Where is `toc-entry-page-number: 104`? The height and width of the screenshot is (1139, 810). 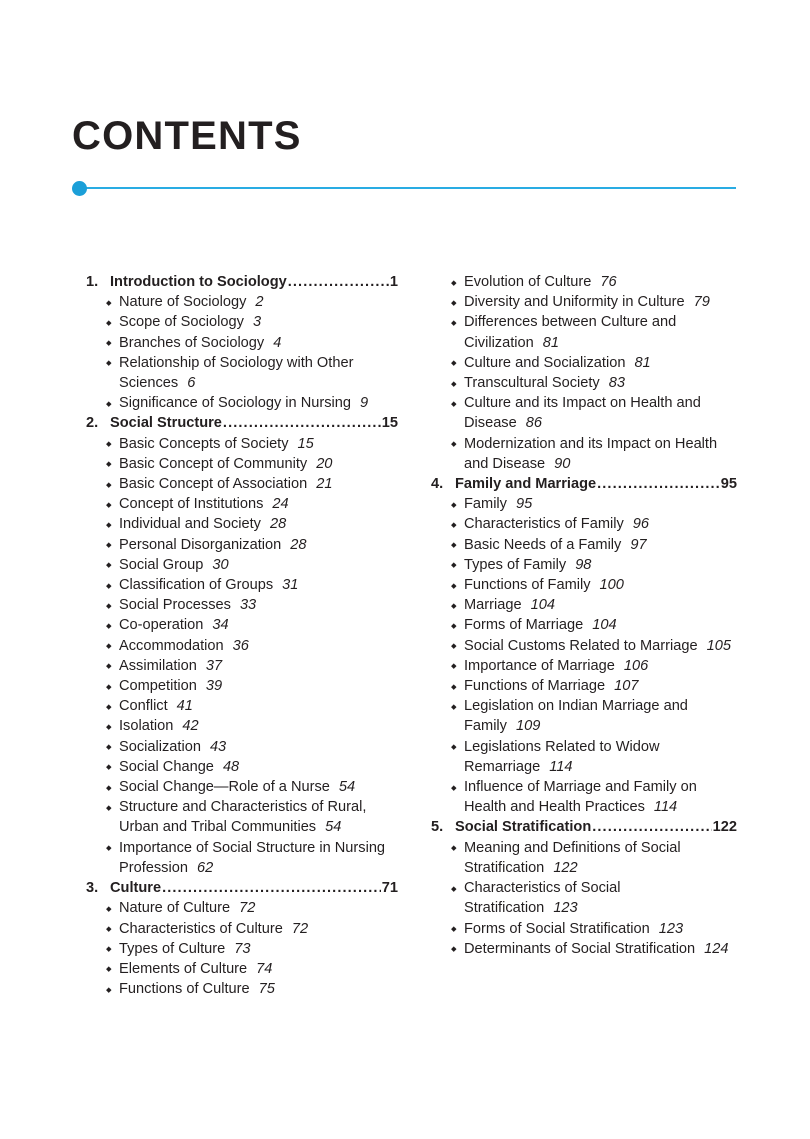 toc-entry-page-number: 104 is located at coordinates (542, 605).